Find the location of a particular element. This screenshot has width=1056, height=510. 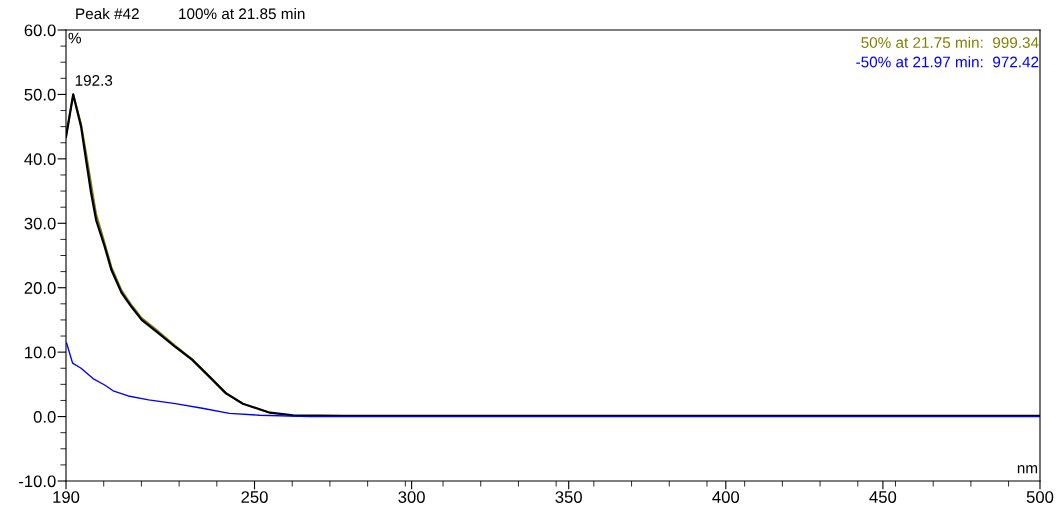

annotation: 192.3 is located at coordinates (94, 80).